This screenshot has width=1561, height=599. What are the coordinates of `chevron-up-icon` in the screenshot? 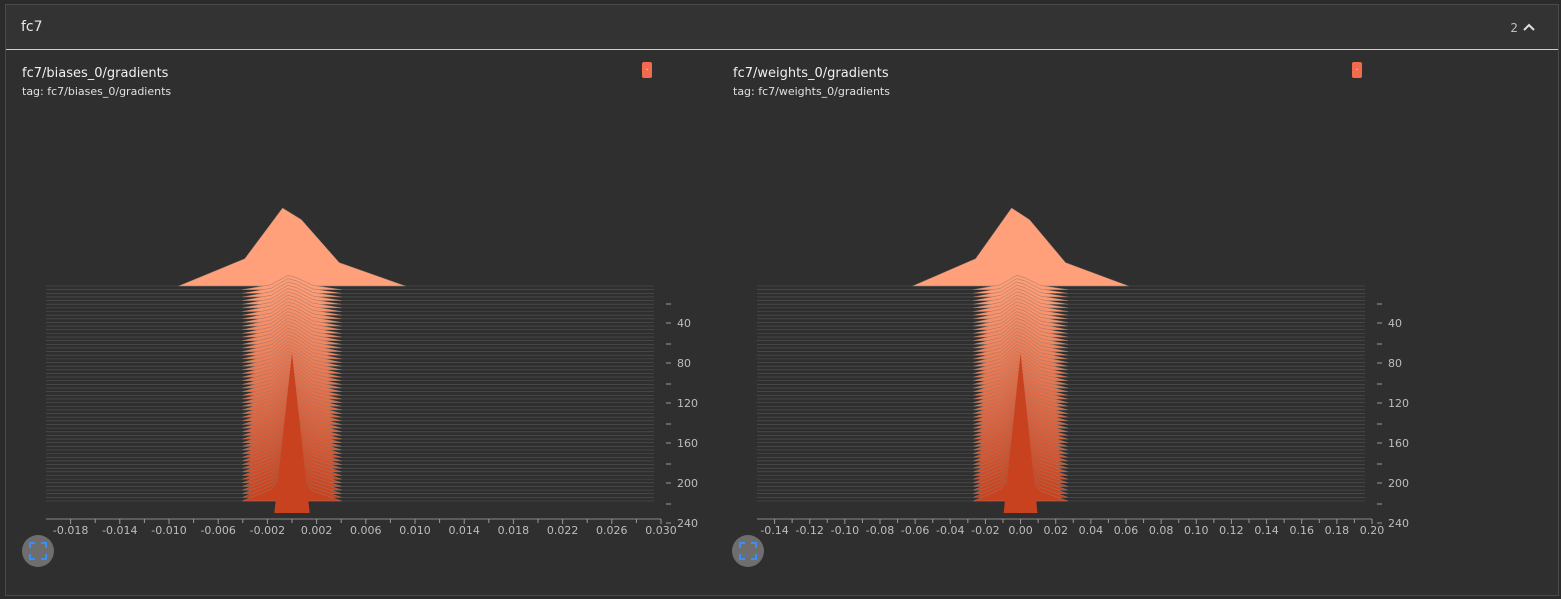 It's located at (1529, 27).